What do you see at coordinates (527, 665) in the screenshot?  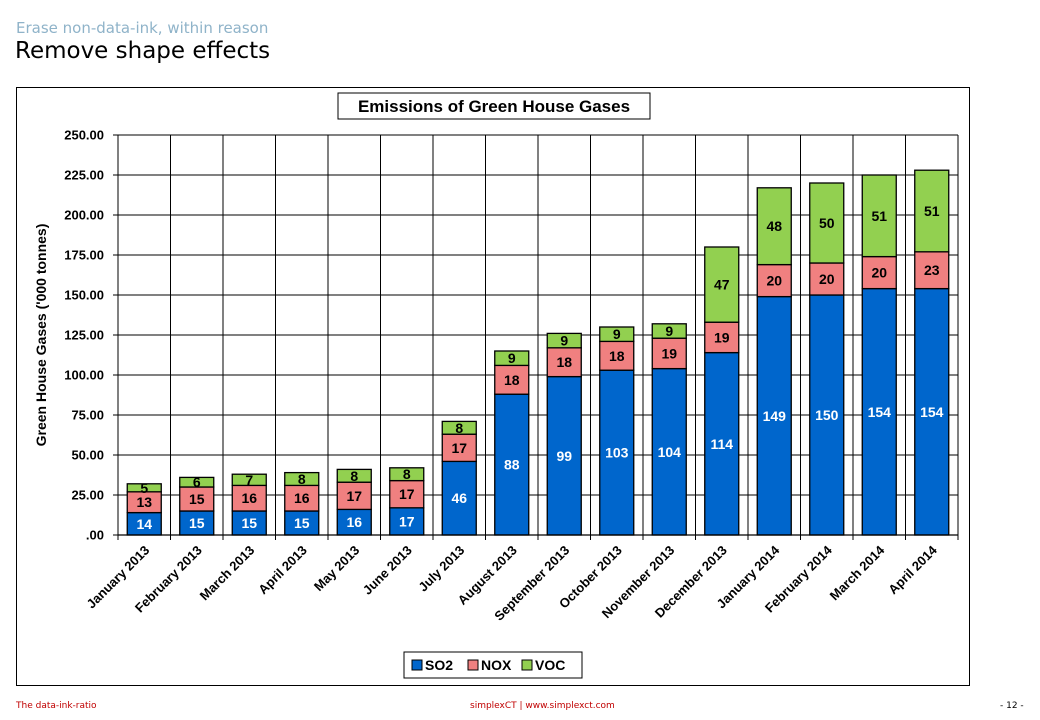 I see `legend-swatch-voc` at bounding box center [527, 665].